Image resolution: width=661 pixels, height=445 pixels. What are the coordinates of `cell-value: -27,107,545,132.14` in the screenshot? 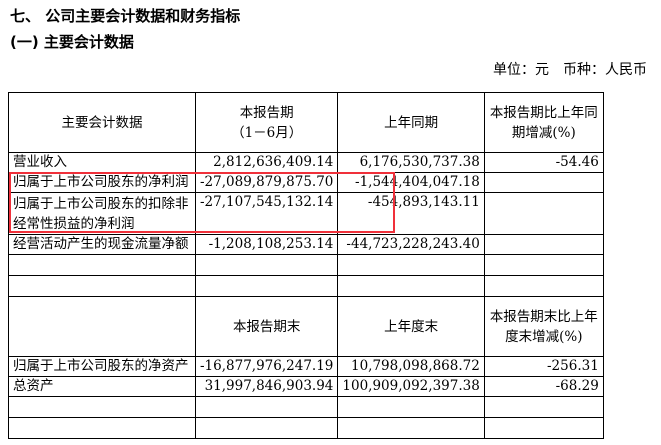 It's located at (266, 213).